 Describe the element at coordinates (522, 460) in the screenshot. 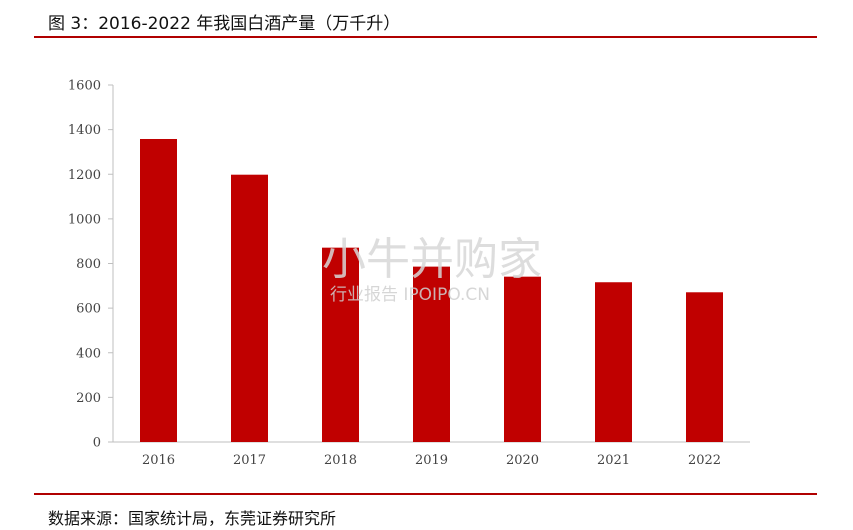

I see `x-tick-label: 2020` at that location.